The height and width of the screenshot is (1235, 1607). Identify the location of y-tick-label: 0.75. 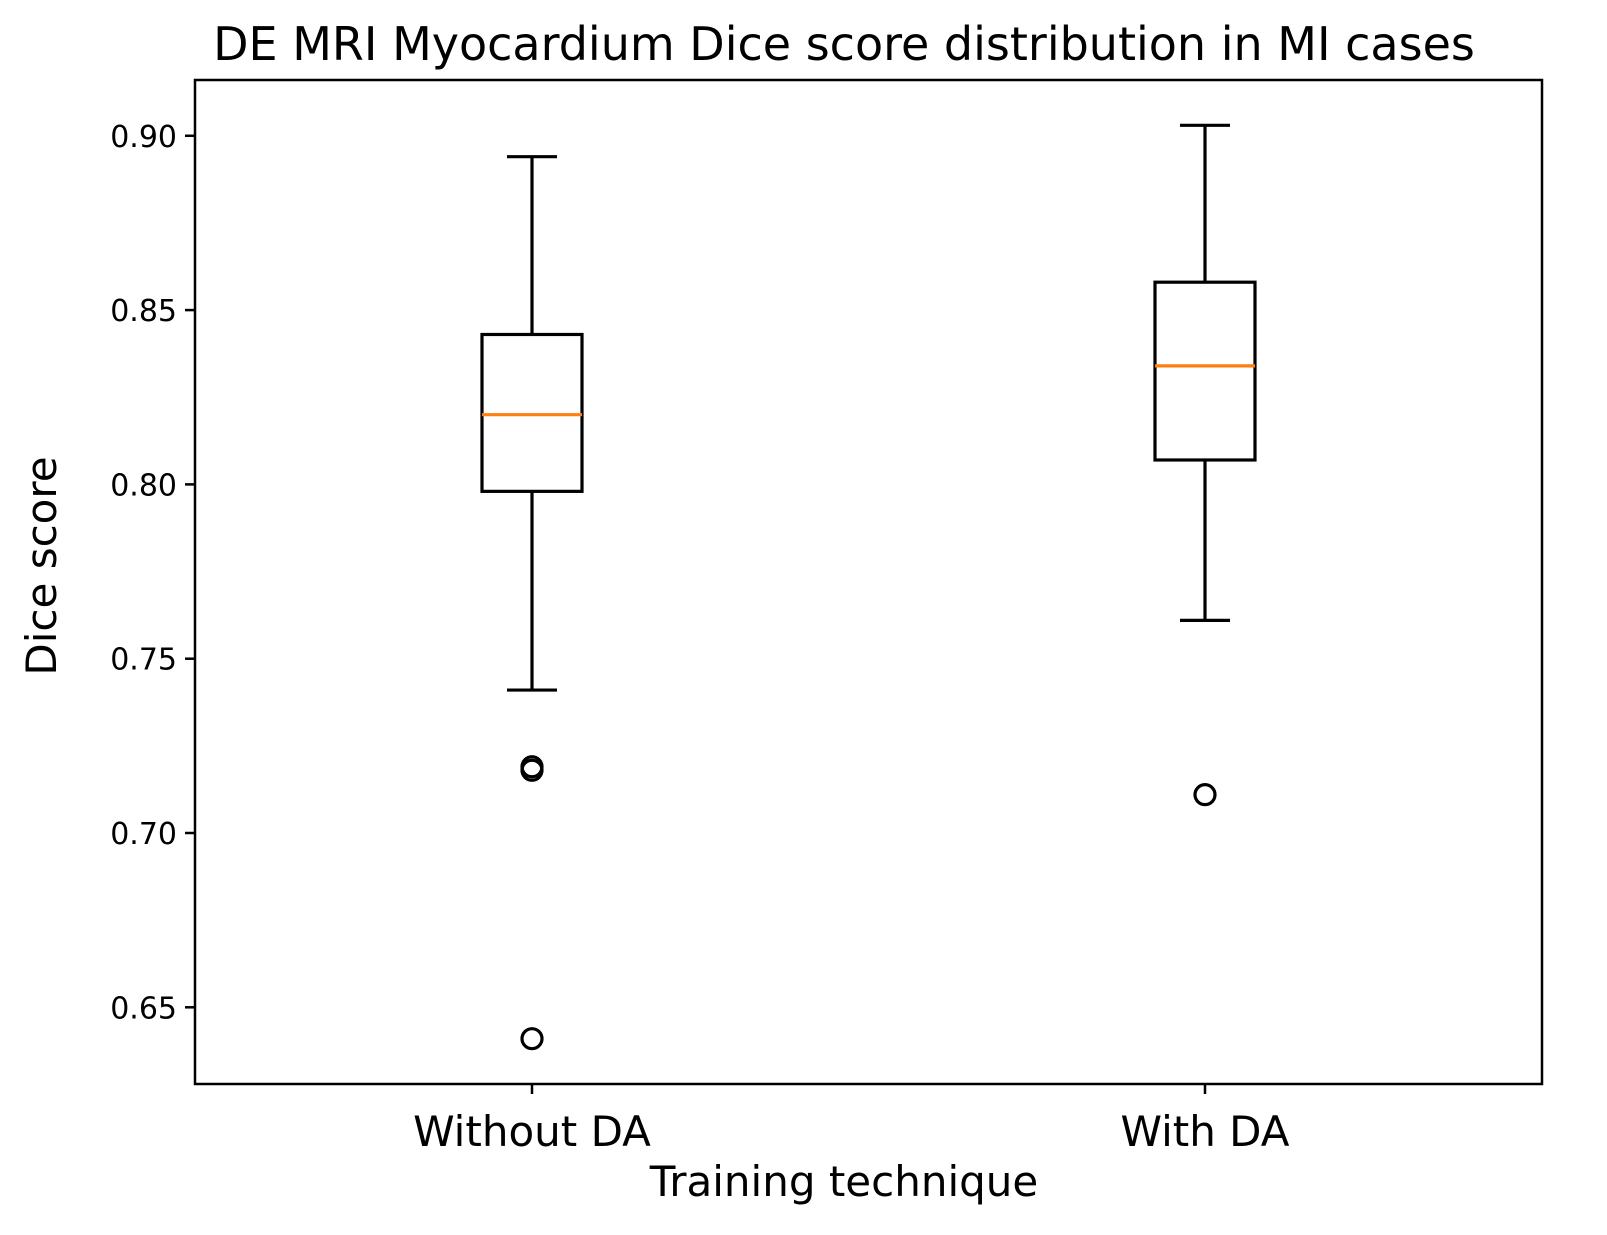
(143, 660).